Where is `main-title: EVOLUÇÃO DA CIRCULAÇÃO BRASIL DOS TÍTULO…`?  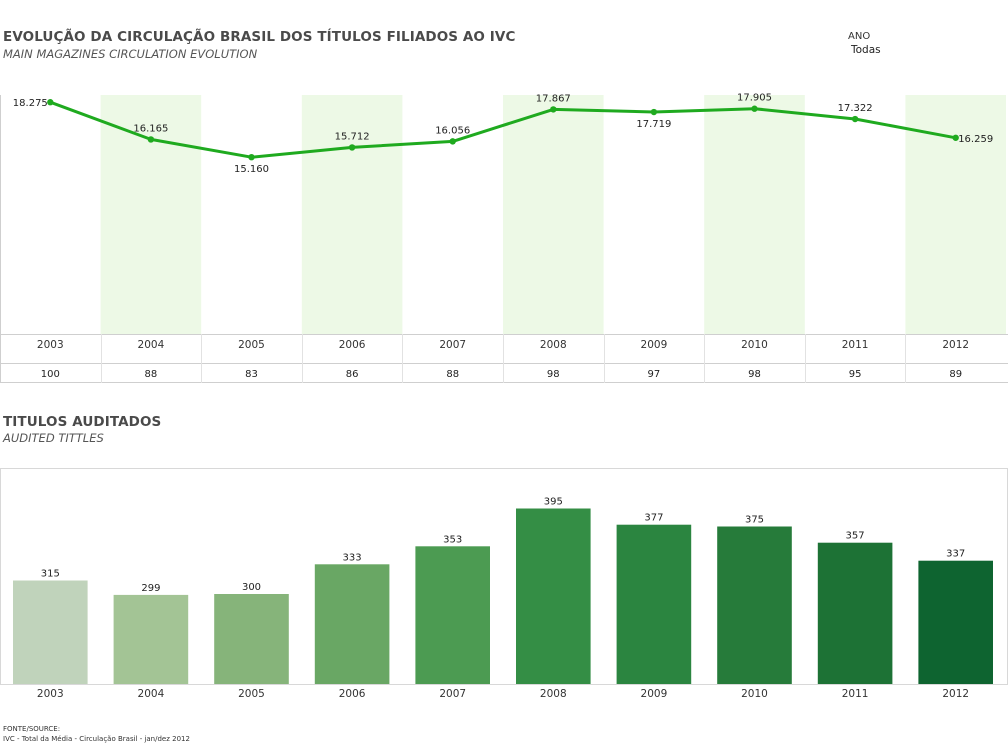
main-title: EVOLUÇÃO DA CIRCULAÇÃO BRASIL DOS TÍTULO… is located at coordinates (259, 37).